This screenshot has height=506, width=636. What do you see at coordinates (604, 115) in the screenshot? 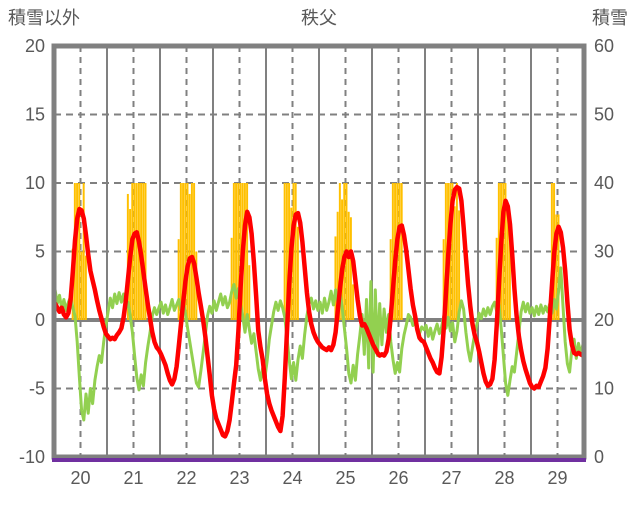
I see `svg-text: 50` at bounding box center [604, 115].